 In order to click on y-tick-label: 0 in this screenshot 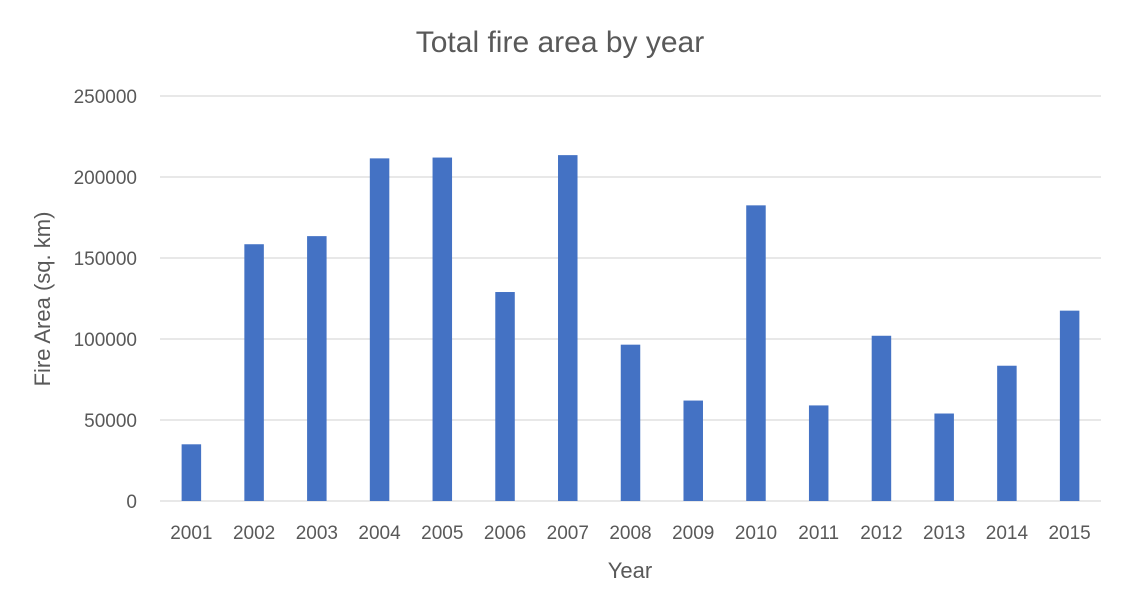, I will do `click(131, 502)`.